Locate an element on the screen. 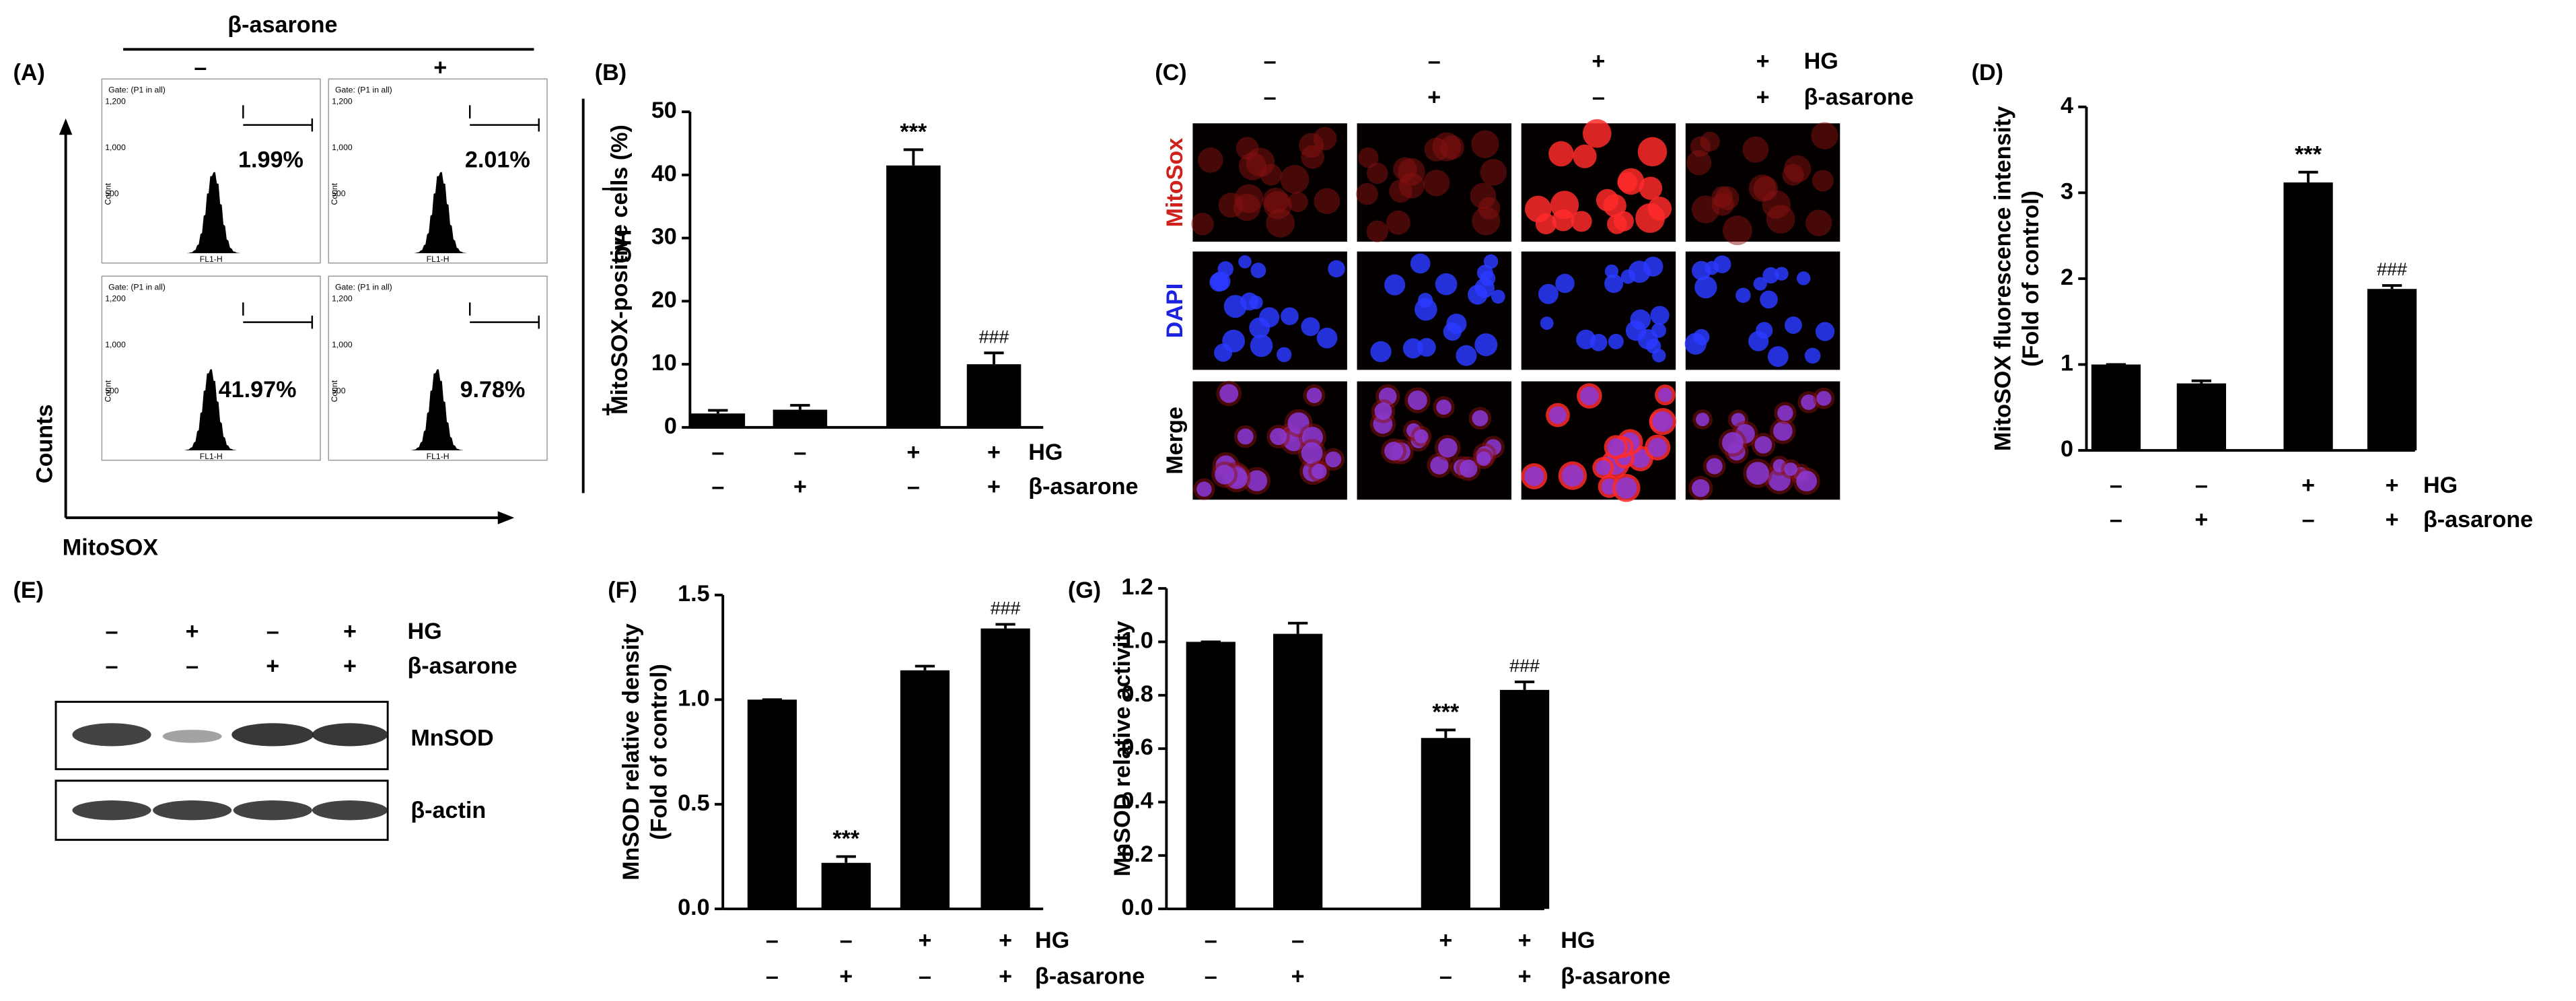 The image size is (2576, 1001). significance: ### is located at coordinates (994, 337).